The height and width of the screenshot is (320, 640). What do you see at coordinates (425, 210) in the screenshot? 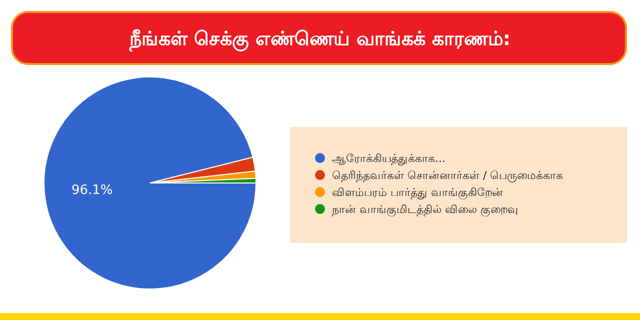
I see `legend-label: நான் வாங்குமிடத்தில் விலை குறைவு` at bounding box center [425, 210].